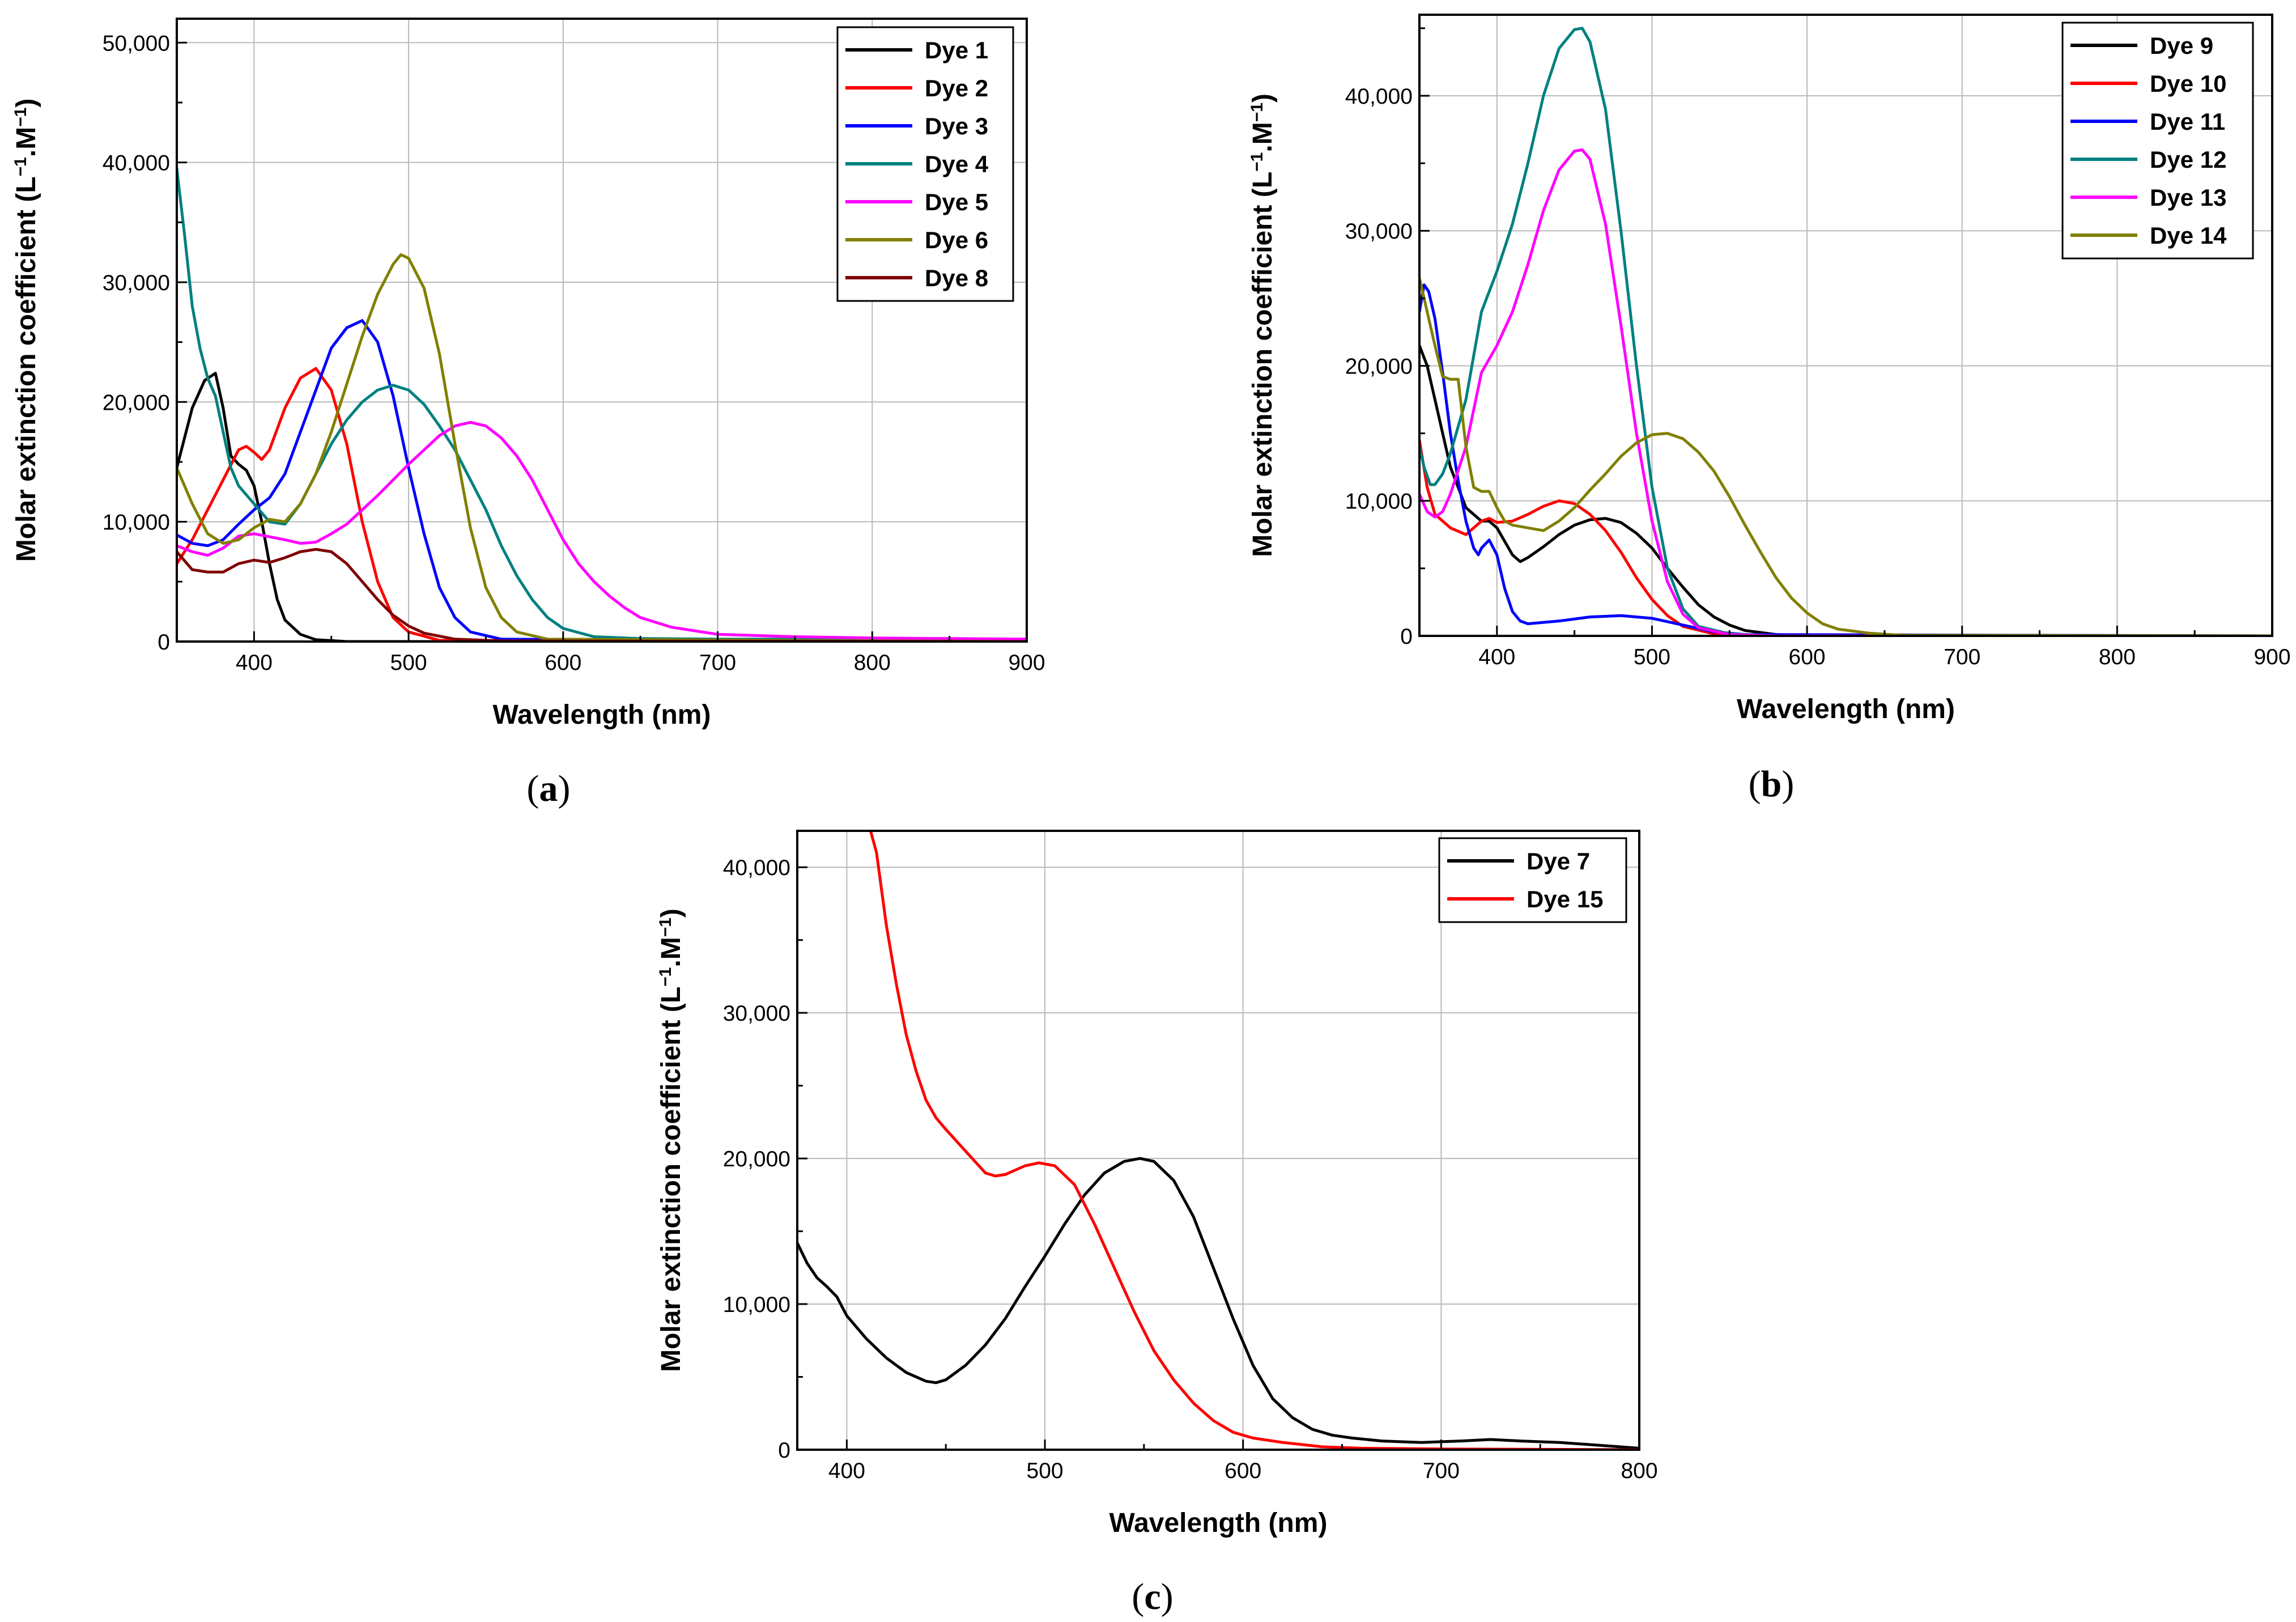 This screenshot has width=2296, height=1622. What do you see at coordinates (956, 240) in the screenshot?
I see `legend-label: Dye 6` at bounding box center [956, 240].